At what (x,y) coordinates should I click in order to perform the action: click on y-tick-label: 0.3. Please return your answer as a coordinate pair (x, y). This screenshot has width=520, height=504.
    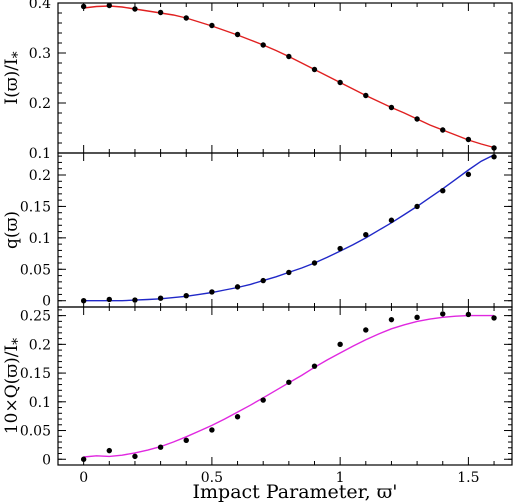
    Looking at the image, I should click on (40, 54).